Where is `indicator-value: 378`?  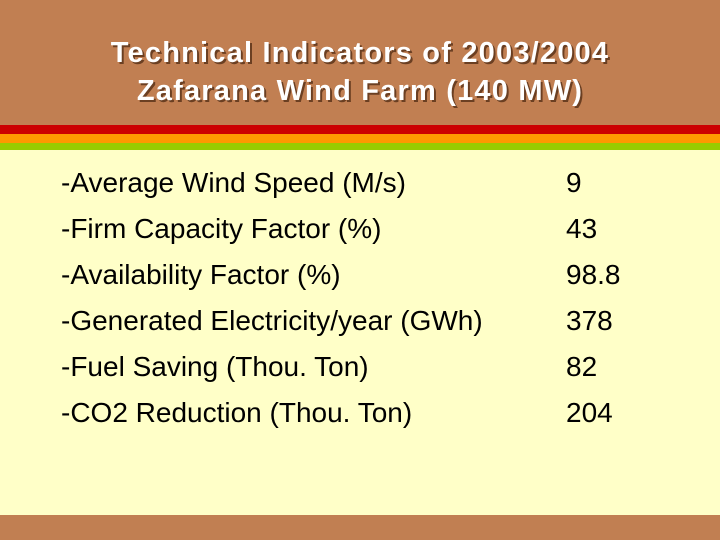
indicator-value: 378 is located at coordinates (589, 320).